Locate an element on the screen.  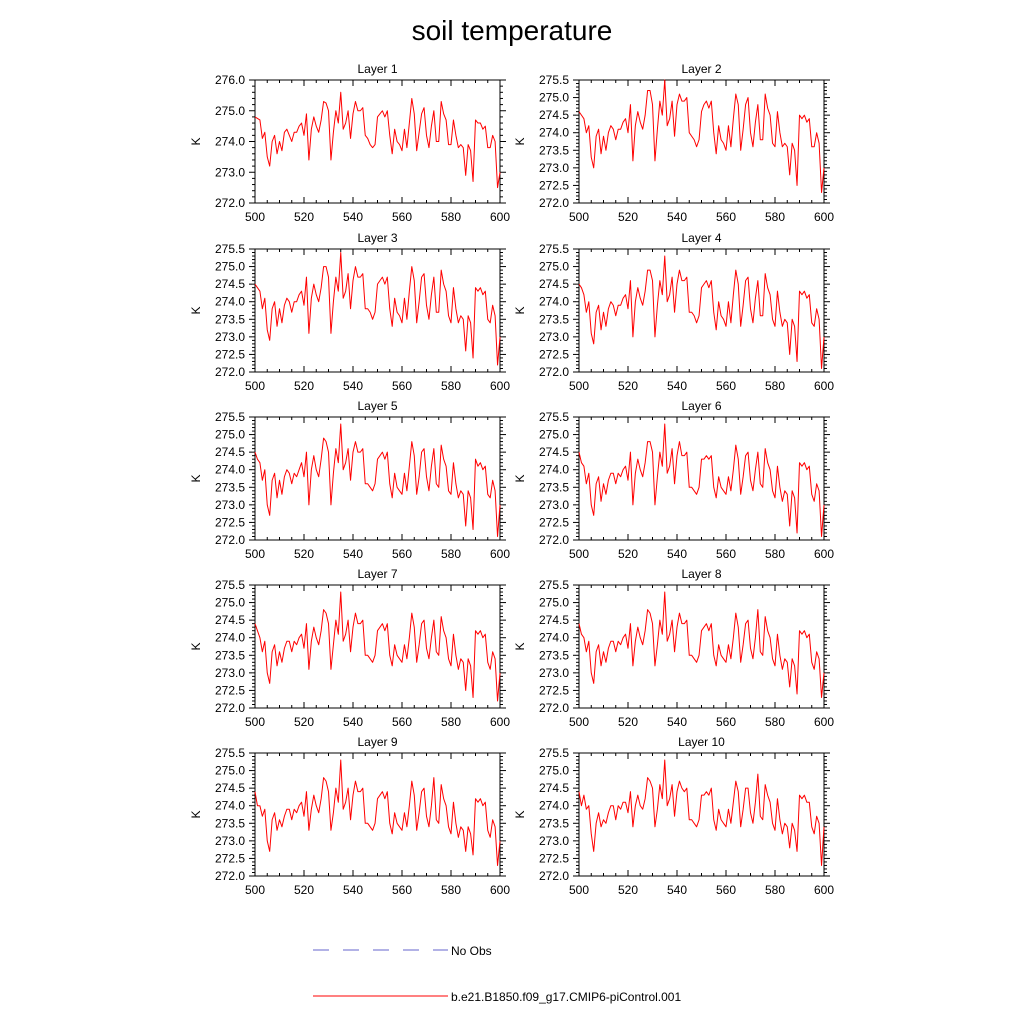
panel-title: Layer 8 is located at coordinates (701, 574).